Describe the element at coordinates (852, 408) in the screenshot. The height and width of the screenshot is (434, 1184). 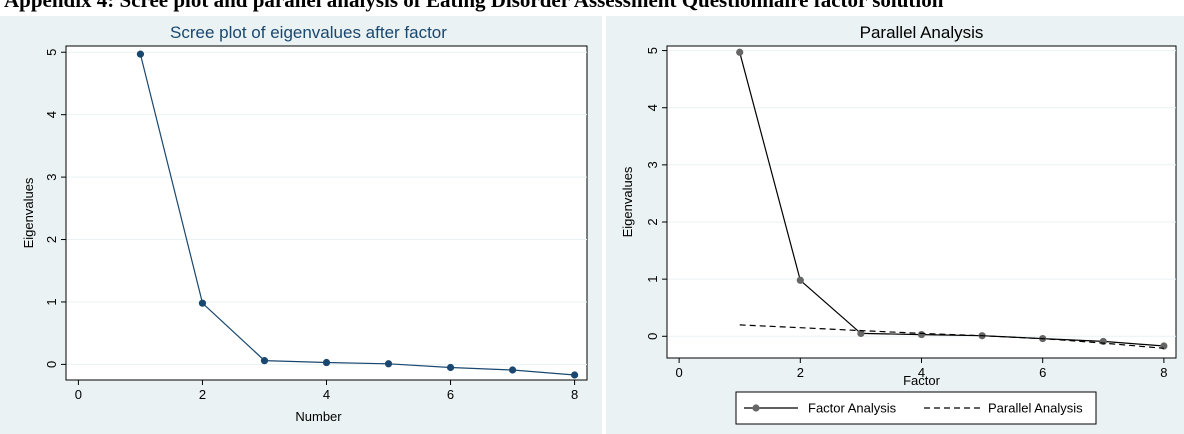
I see `legend-label: Factor Analysis` at that location.